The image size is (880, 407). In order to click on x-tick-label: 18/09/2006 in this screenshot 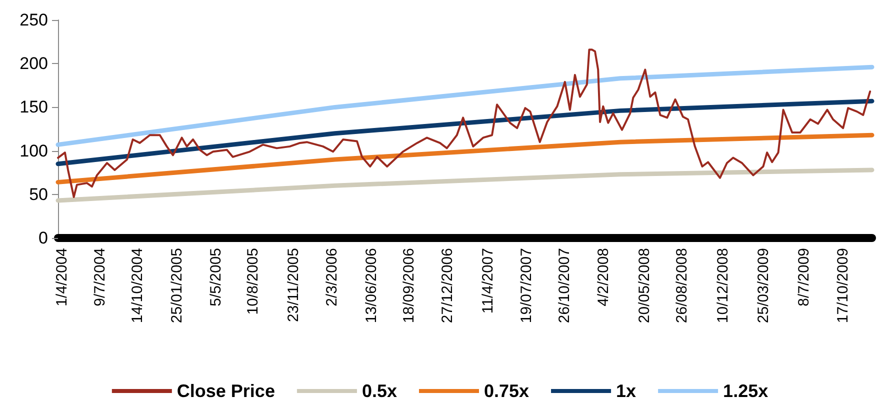, I will do `click(409, 286)`.